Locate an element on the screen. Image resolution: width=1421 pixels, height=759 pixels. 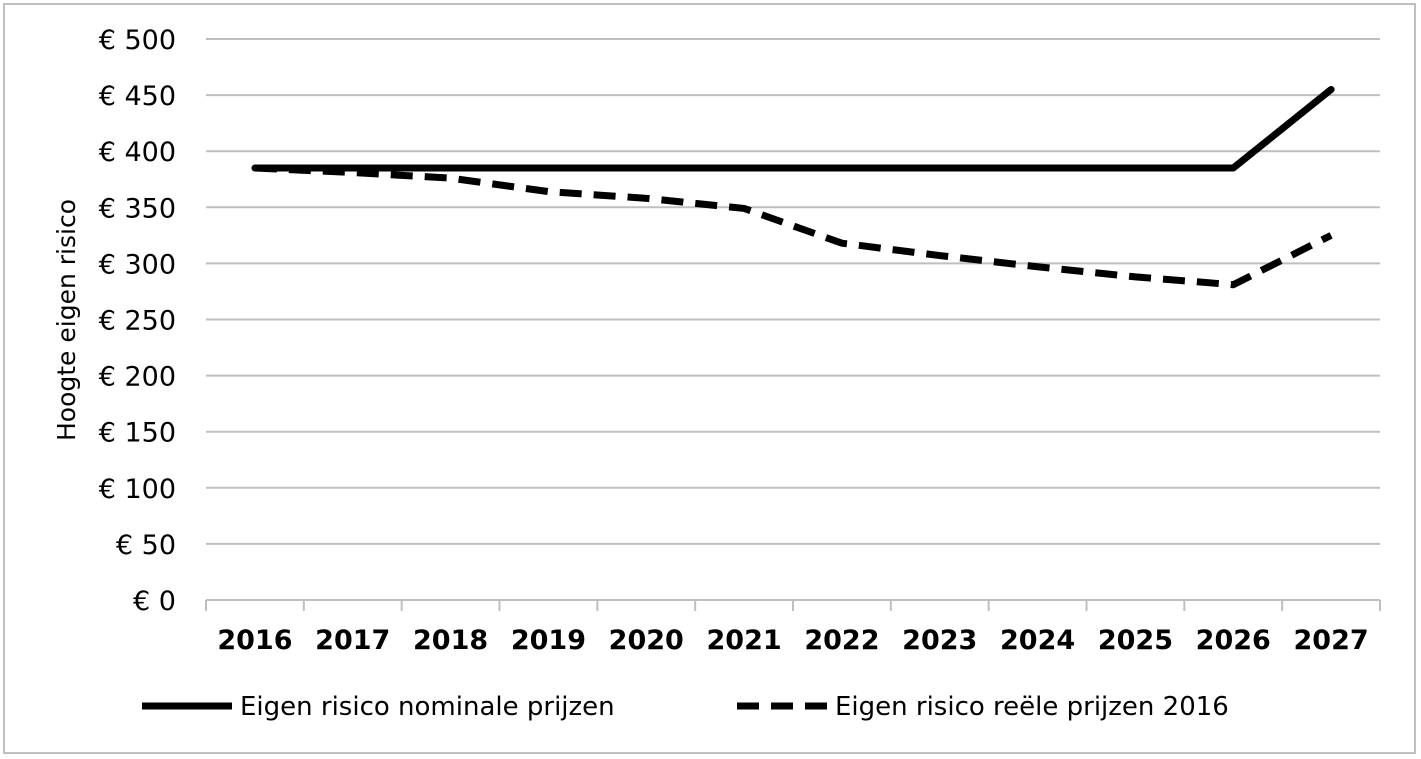
x-tick-label: 2020 is located at coordinates (646, 640).